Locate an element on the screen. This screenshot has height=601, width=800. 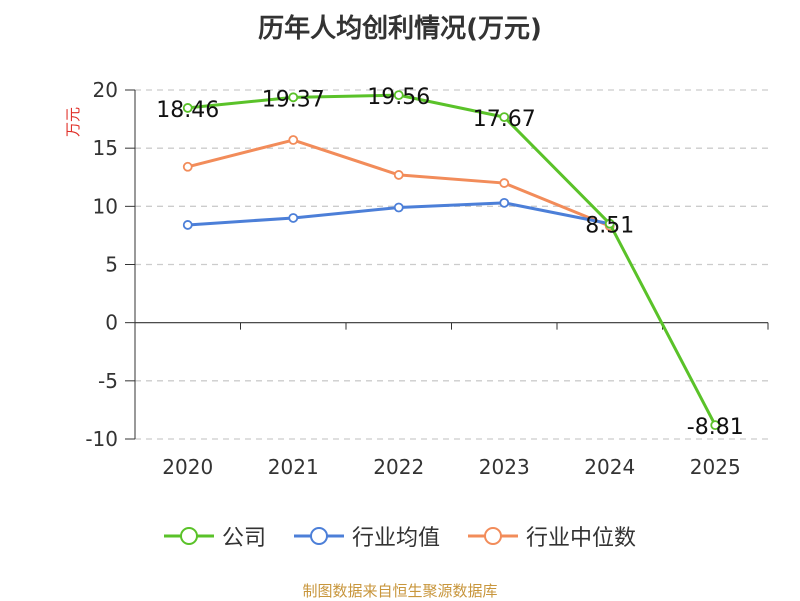
y-tick-label: -10 is located at coordinates (101, 439).